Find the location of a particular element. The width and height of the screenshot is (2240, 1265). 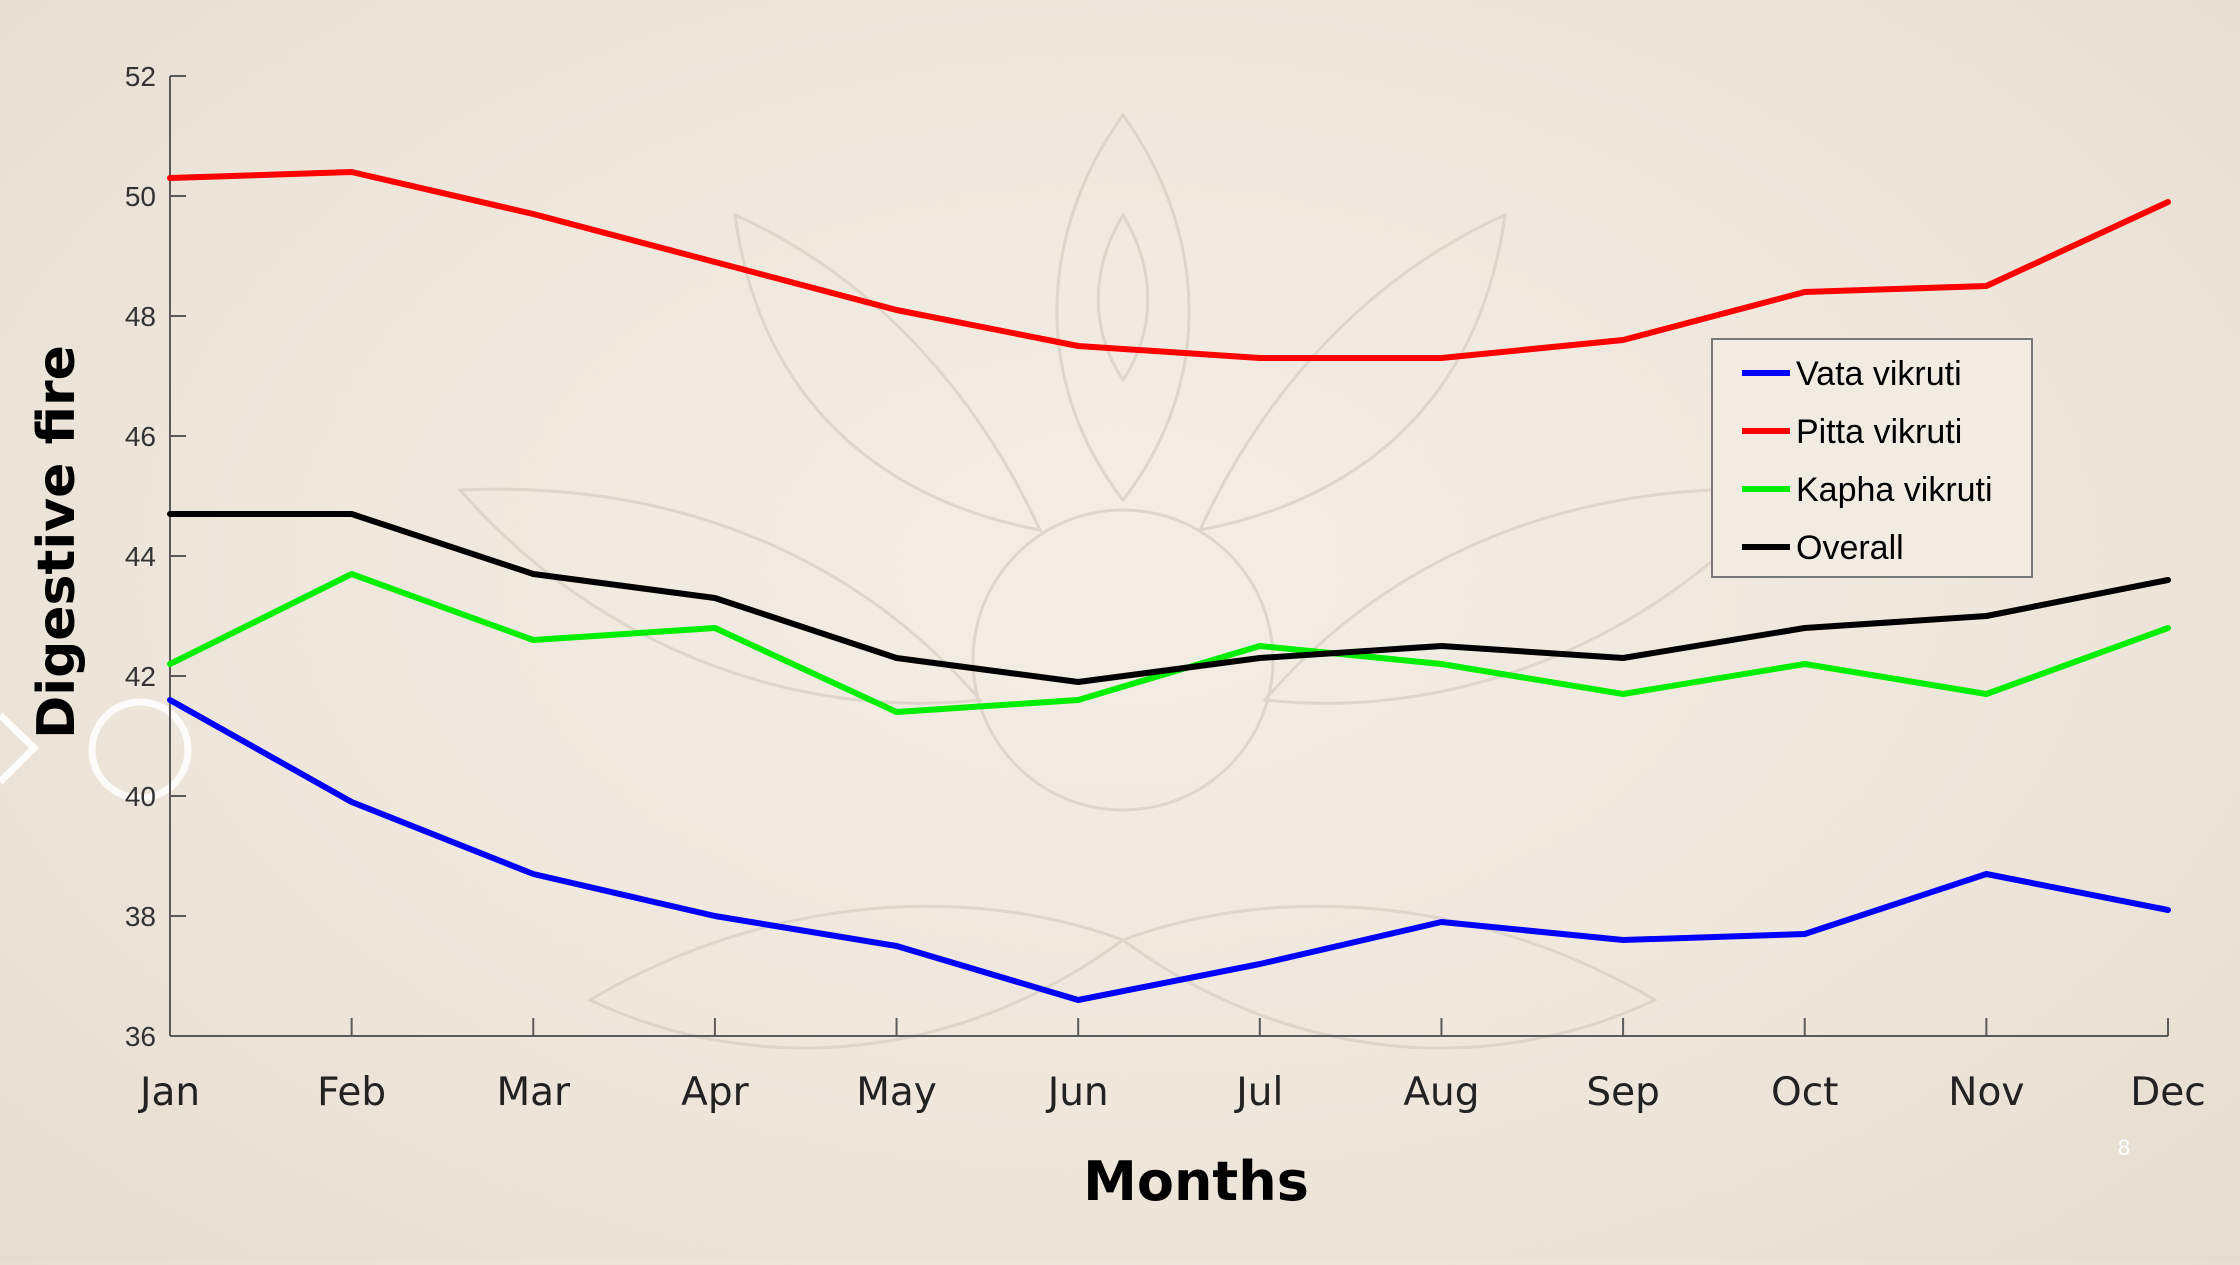

y-tick-label: 52 is located at coordinates (140, 76).